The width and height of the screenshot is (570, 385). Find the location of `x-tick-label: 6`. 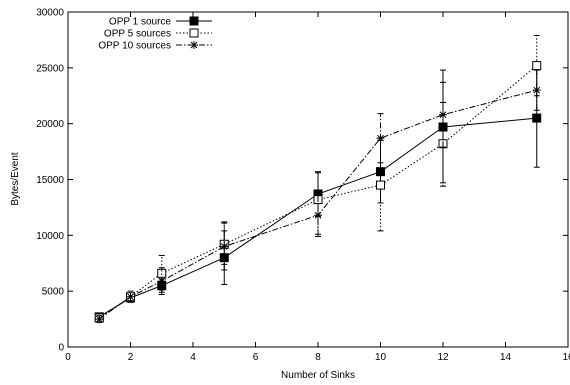

x-tick-label: 6 is located at coordinates (256, 357).